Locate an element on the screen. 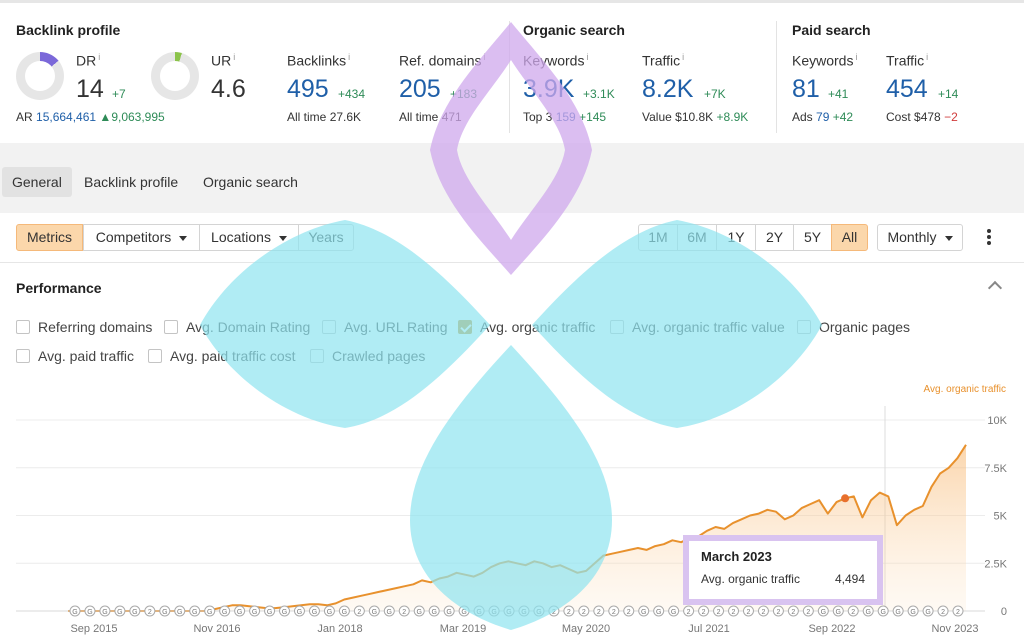  paid-keywords-value: 81 is located at coordinates (806, 89).